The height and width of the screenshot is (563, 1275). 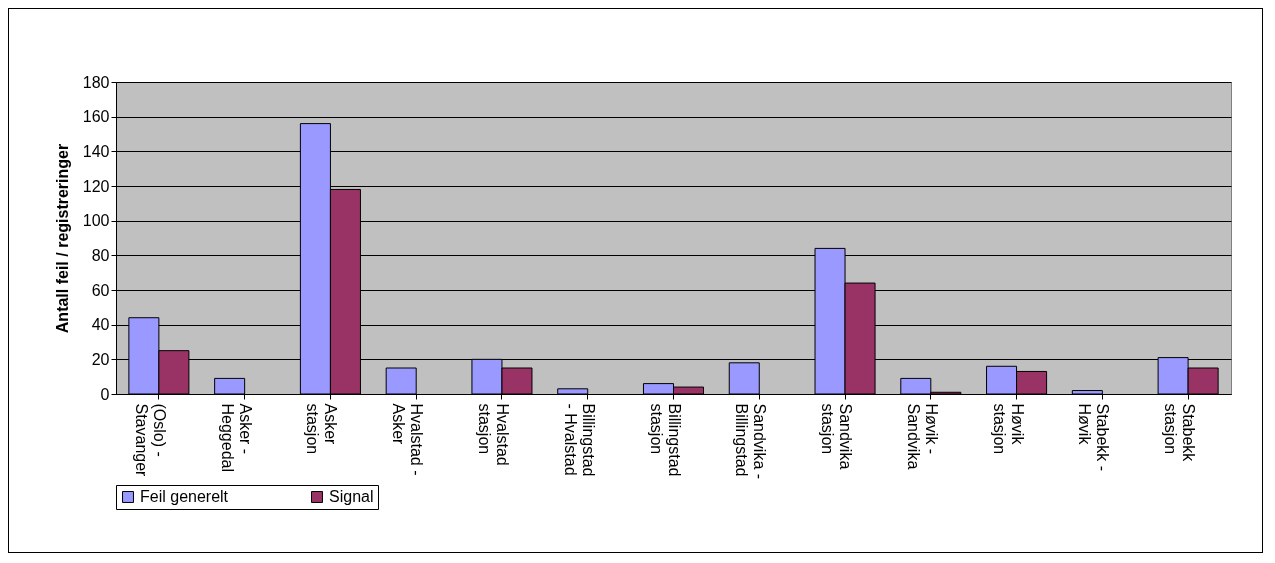 I want to click on y-tick-label: 0, so click(x=105, y=394).